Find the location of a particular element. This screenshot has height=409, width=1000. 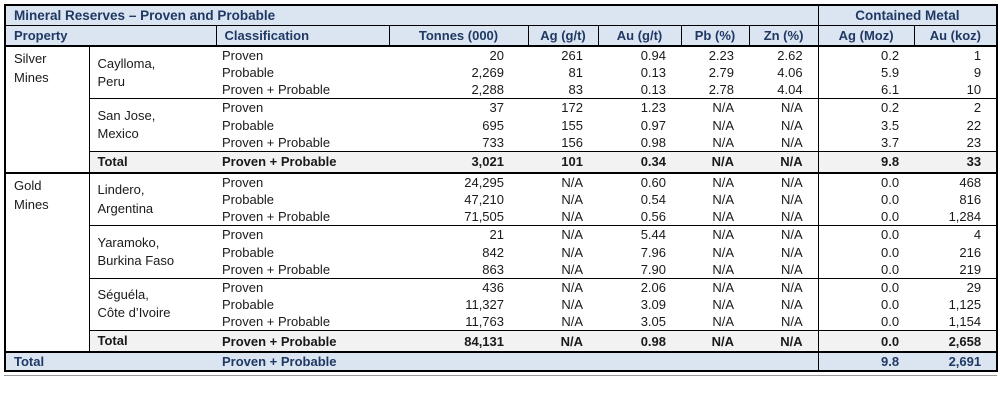

col-header-classification: Classification is located at coordinates (302, 36).